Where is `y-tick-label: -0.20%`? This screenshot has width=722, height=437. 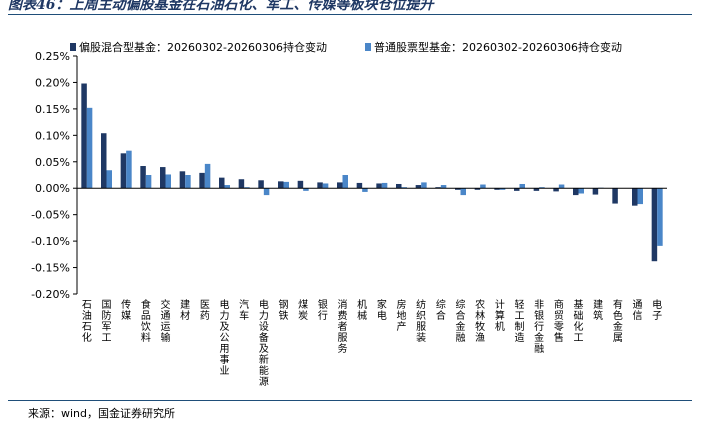
y-tick-label: -0.20% is located at coordinates (50, 294).